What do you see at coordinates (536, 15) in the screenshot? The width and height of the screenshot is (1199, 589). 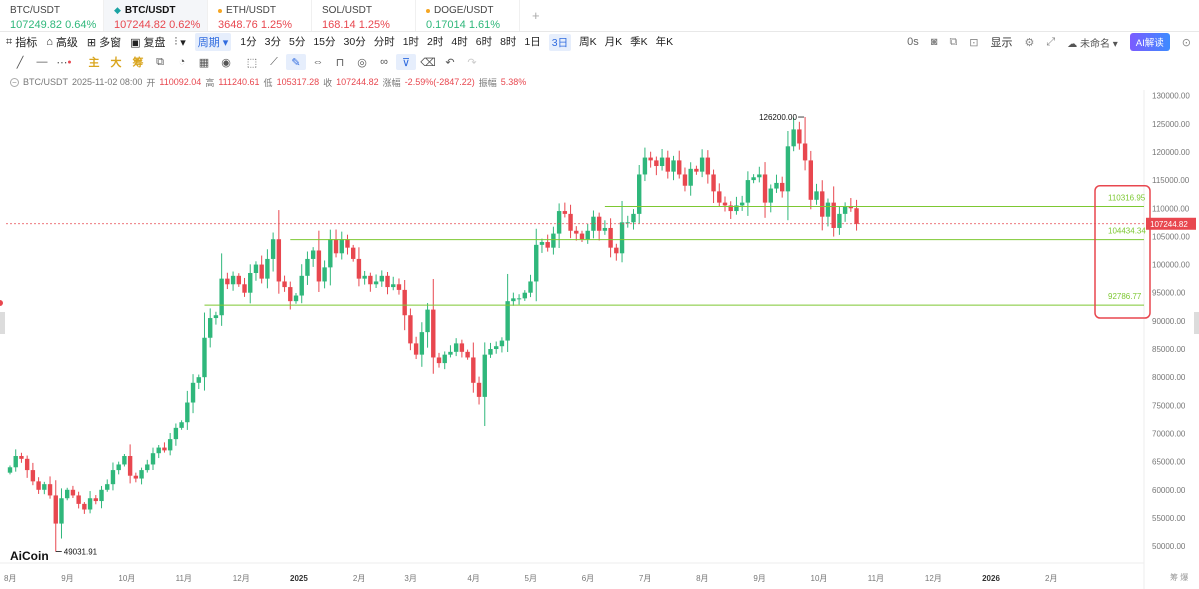 I see `add-tab-button: +` at bounding box center [536, 15].